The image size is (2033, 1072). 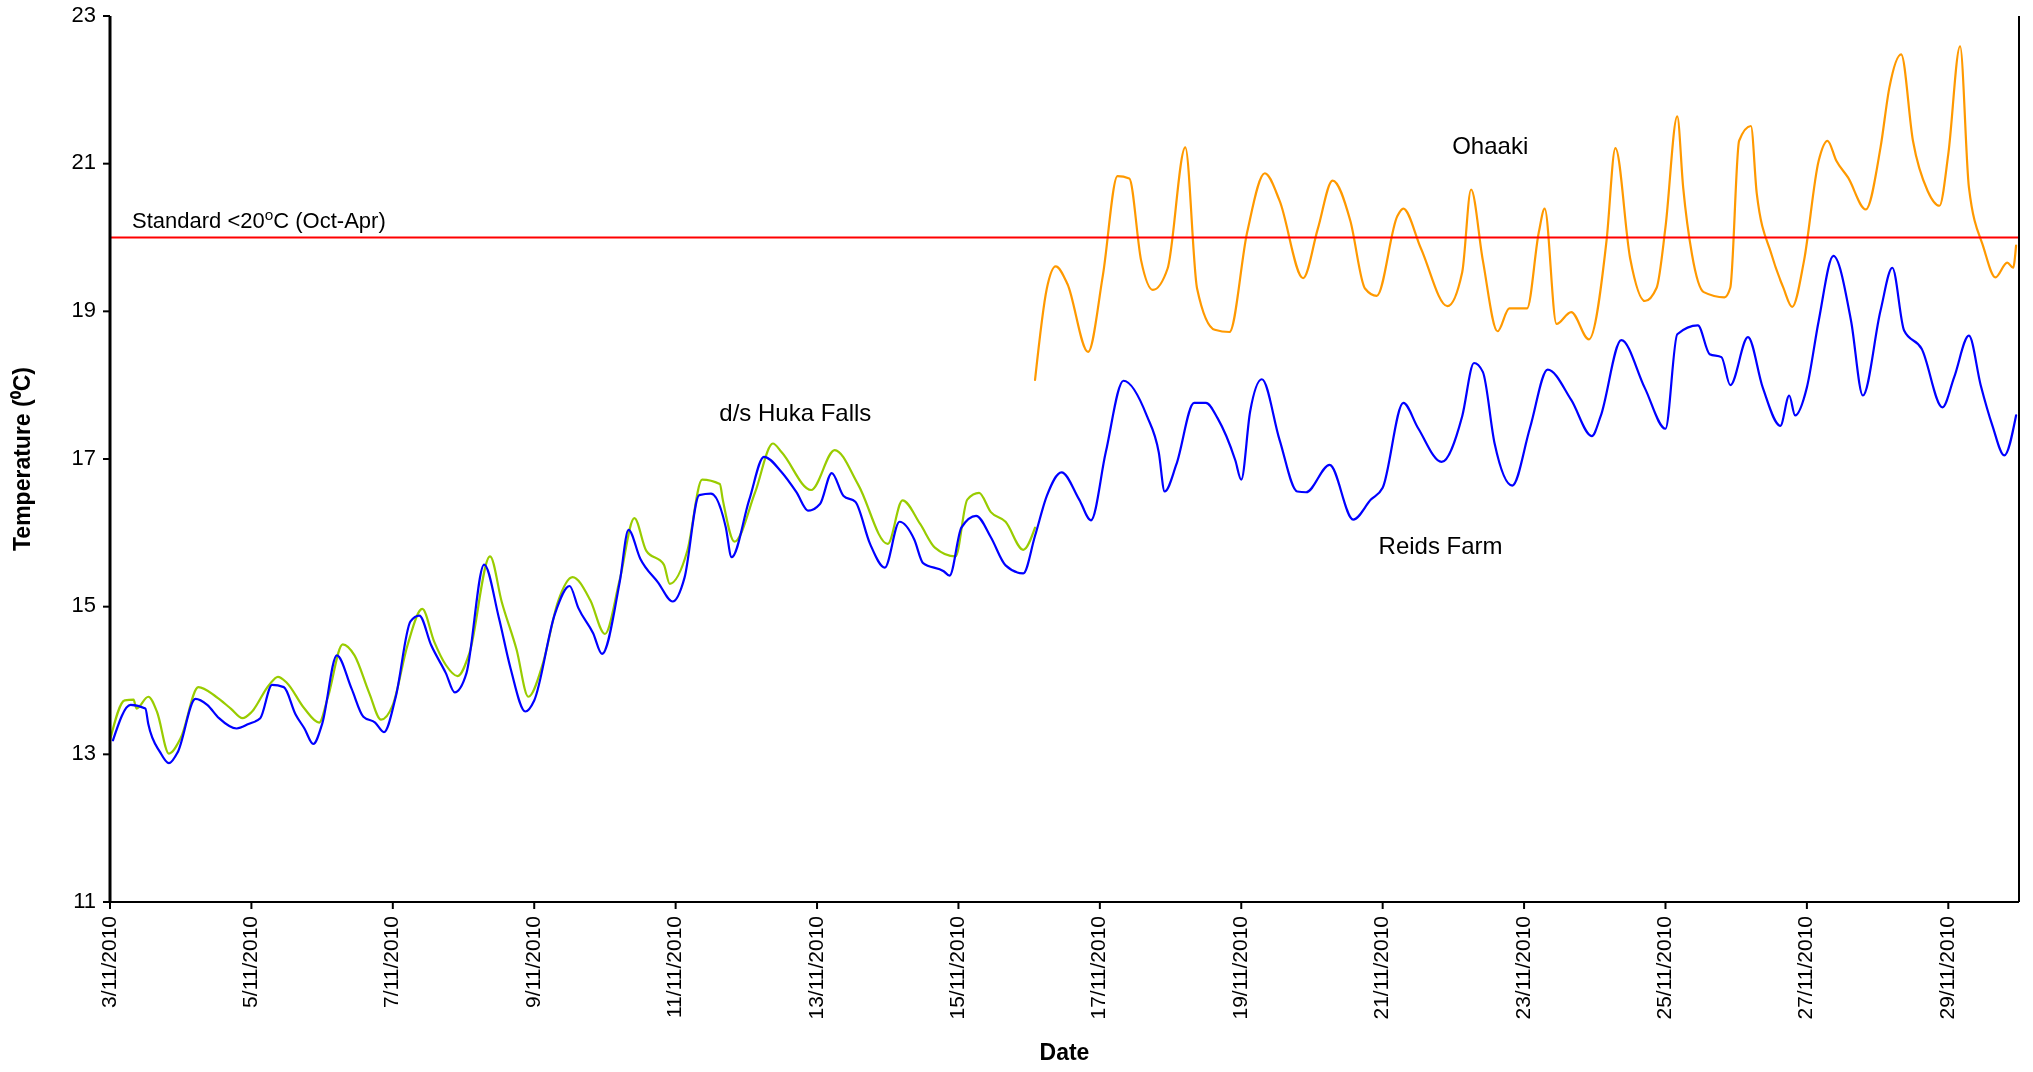 I want to click on x-tick-label: 15/11/2010, so click(x=956, y=968).